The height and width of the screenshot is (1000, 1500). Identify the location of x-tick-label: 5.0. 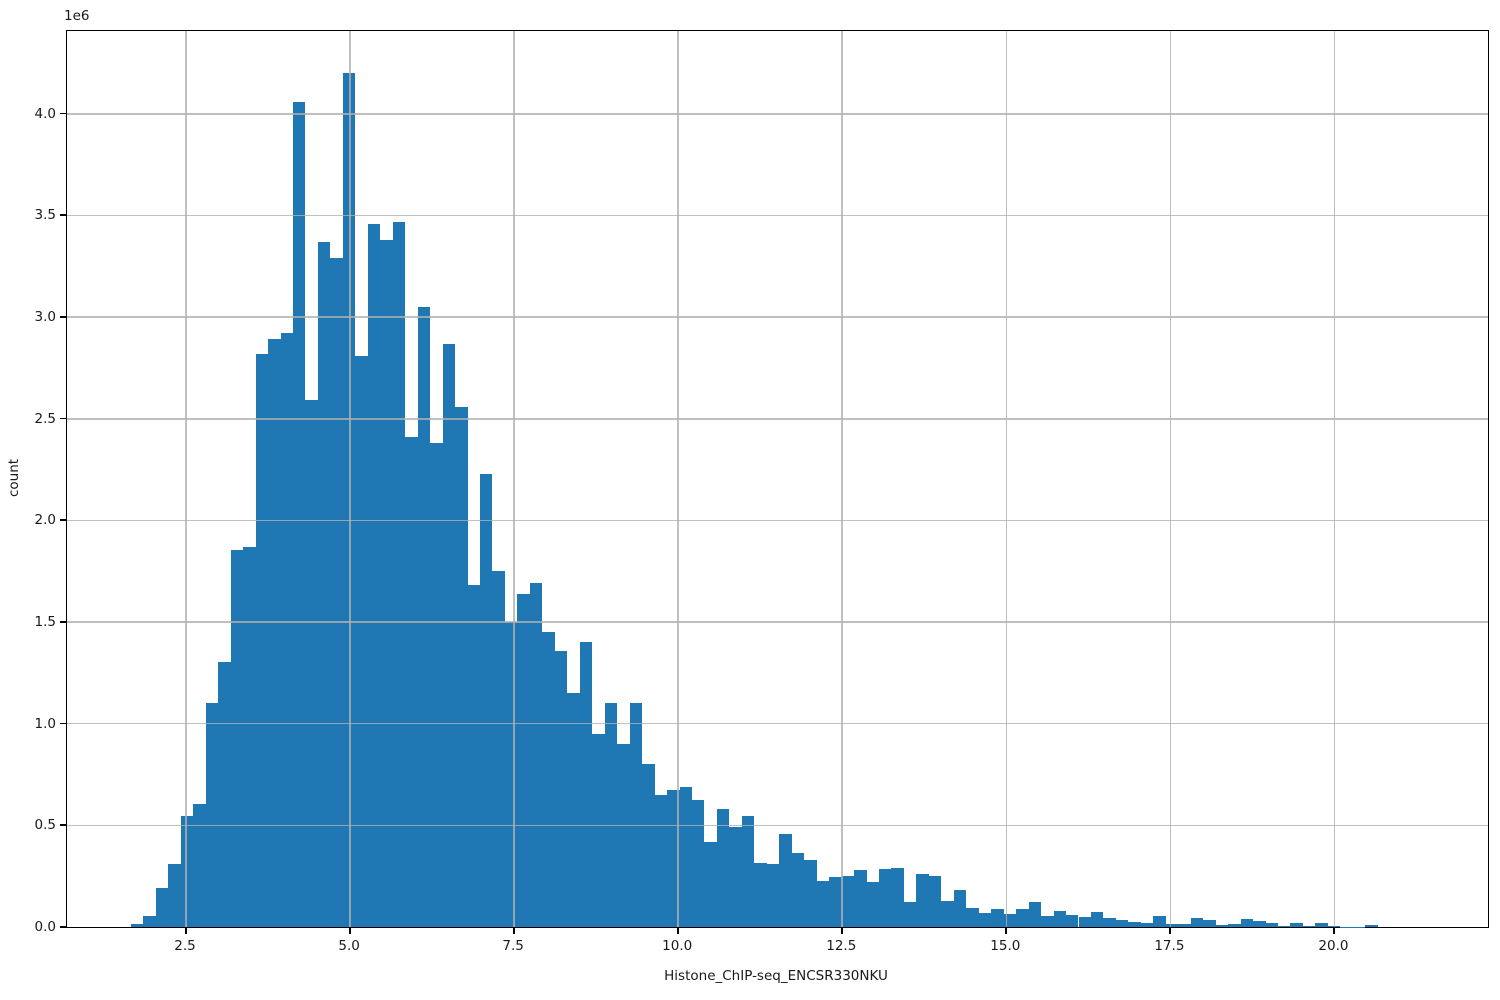
(349, 946).